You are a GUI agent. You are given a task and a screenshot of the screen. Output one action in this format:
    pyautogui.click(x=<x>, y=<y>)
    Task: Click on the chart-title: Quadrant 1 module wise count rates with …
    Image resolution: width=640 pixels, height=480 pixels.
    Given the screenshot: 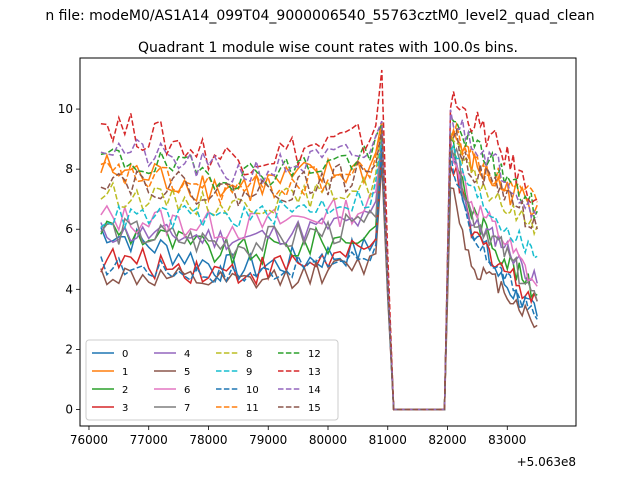 What is the action you would take?
    pyautogui.click(x=328, y=48)
    